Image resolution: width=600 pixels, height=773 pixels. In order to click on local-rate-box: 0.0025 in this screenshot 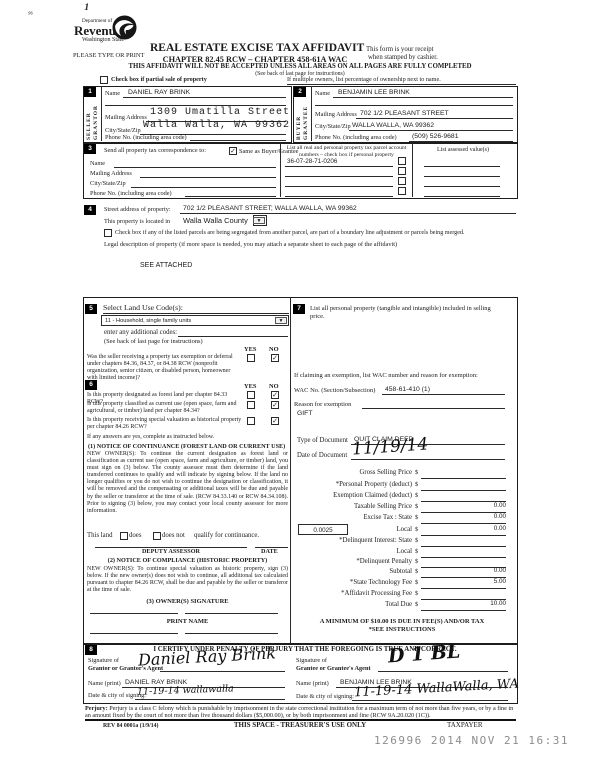, I will do `click(323, 529)`.